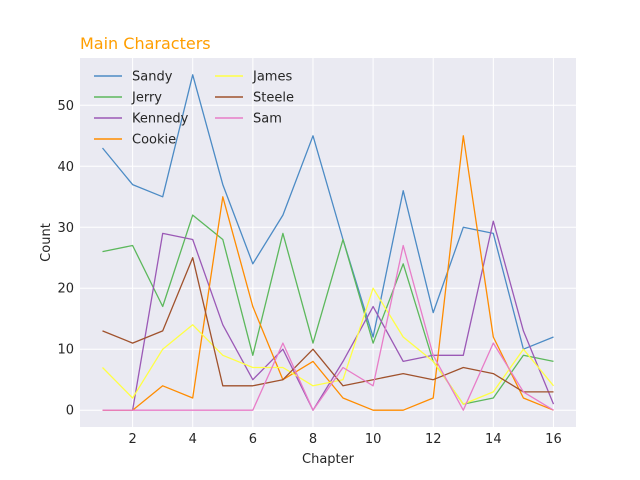  What do you see at coordinates (154, 140) in the screenshot?
I see `legend-label: Cookie` at bounding box center [154, 140].